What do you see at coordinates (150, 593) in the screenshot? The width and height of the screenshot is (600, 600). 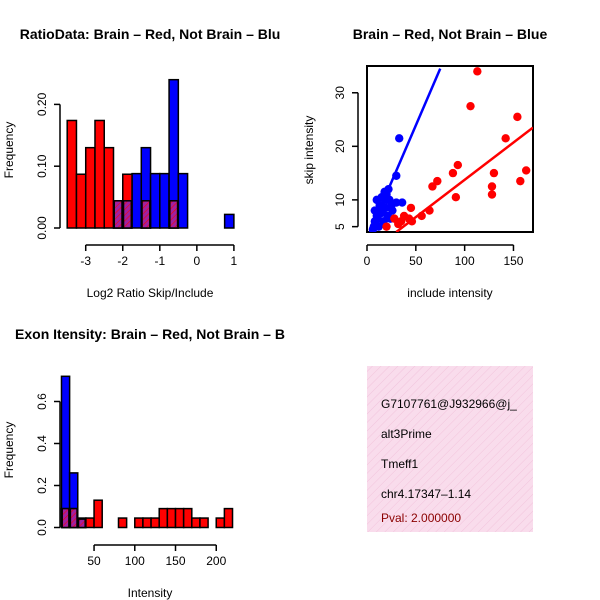 I see `exon-histogram-xlabel: Intensity` at bounding box center [150, 593].